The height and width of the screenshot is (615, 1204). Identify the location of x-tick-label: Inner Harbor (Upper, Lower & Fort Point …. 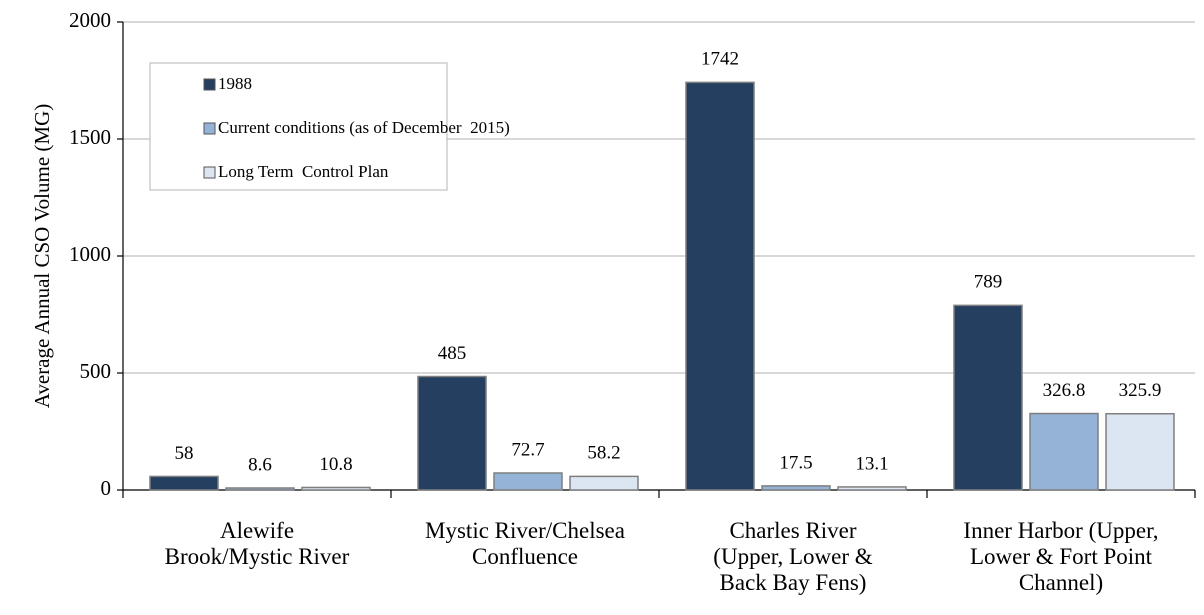
(1061, 556).